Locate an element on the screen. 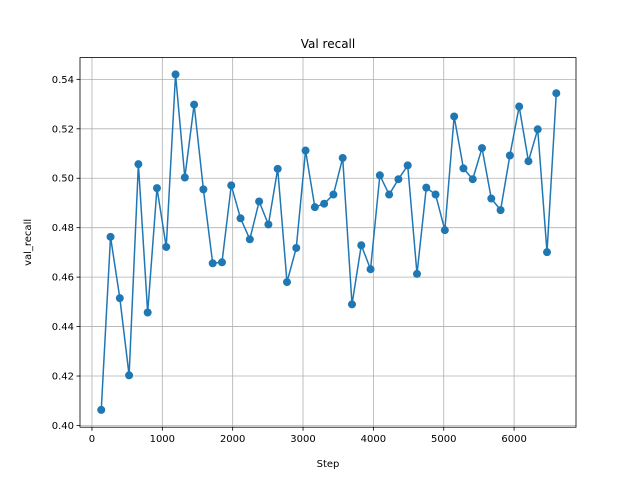 This screenshot has width=640, height=480. y-tick-label: 0.44 is located at coordinates (63, 327).